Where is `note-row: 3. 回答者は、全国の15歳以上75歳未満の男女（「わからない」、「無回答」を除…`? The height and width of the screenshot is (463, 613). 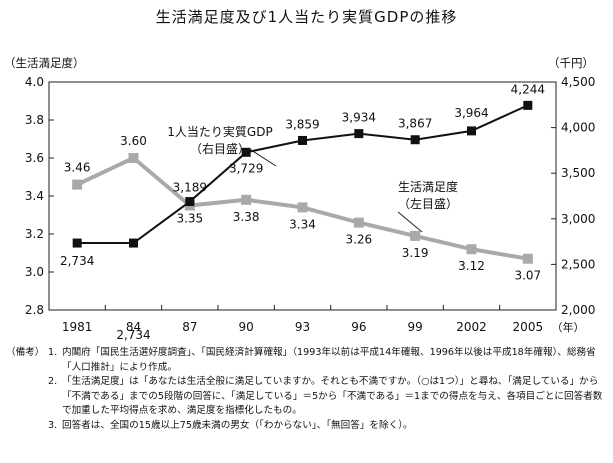
note-row: 3. 回答者は、全国の15歳以上75歳未満の男女（「わからない」、「無回答」を除… is located at coordinates (307, 426).